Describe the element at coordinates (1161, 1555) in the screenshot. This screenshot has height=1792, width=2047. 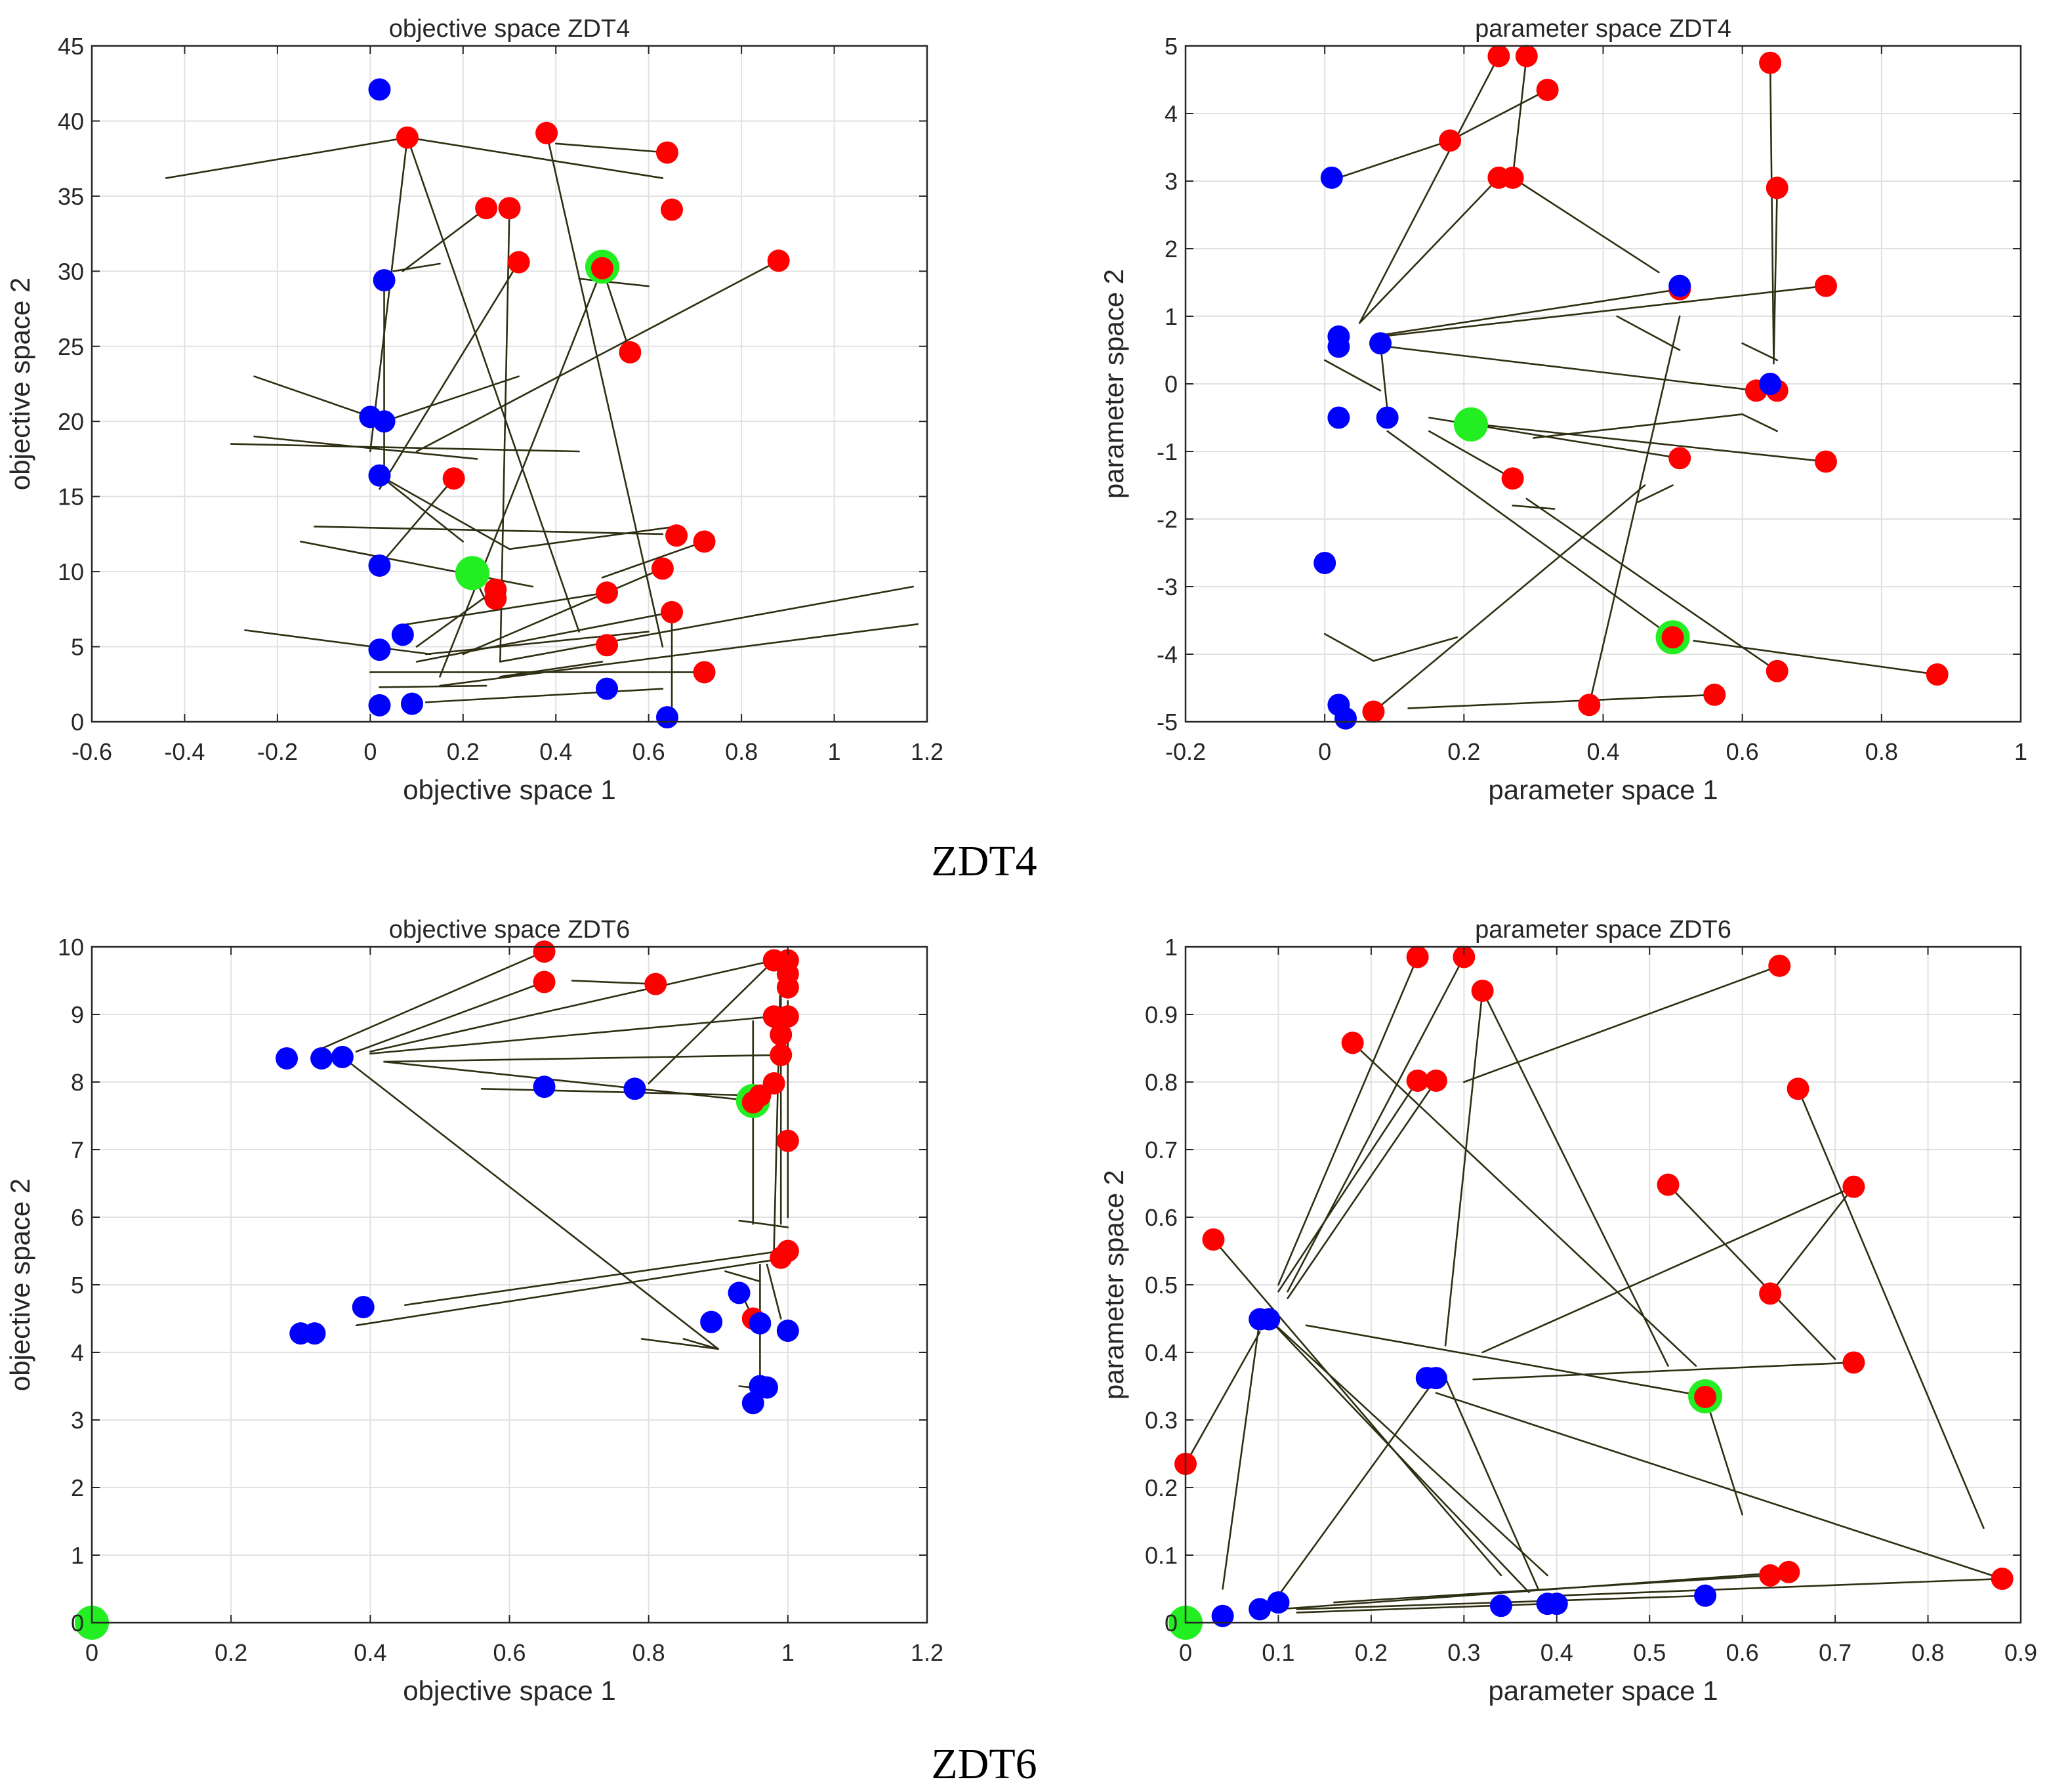
I see `y-tick-label: 0.1` at that location.